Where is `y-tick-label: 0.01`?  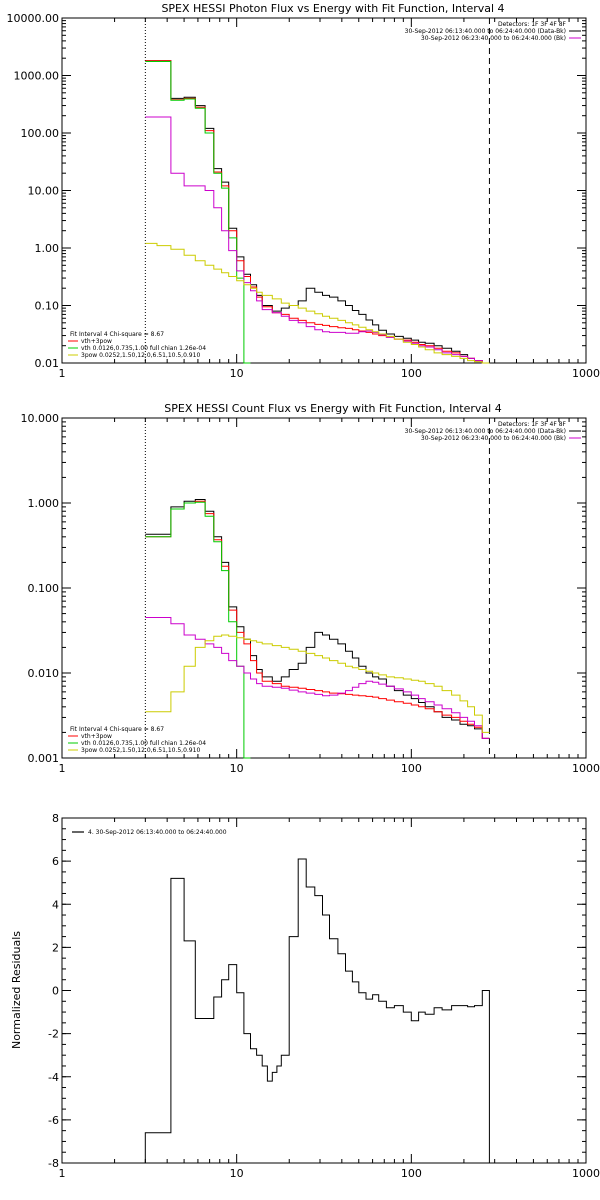 y-tick-label: 0.01 is located at coordinates (47, 363).